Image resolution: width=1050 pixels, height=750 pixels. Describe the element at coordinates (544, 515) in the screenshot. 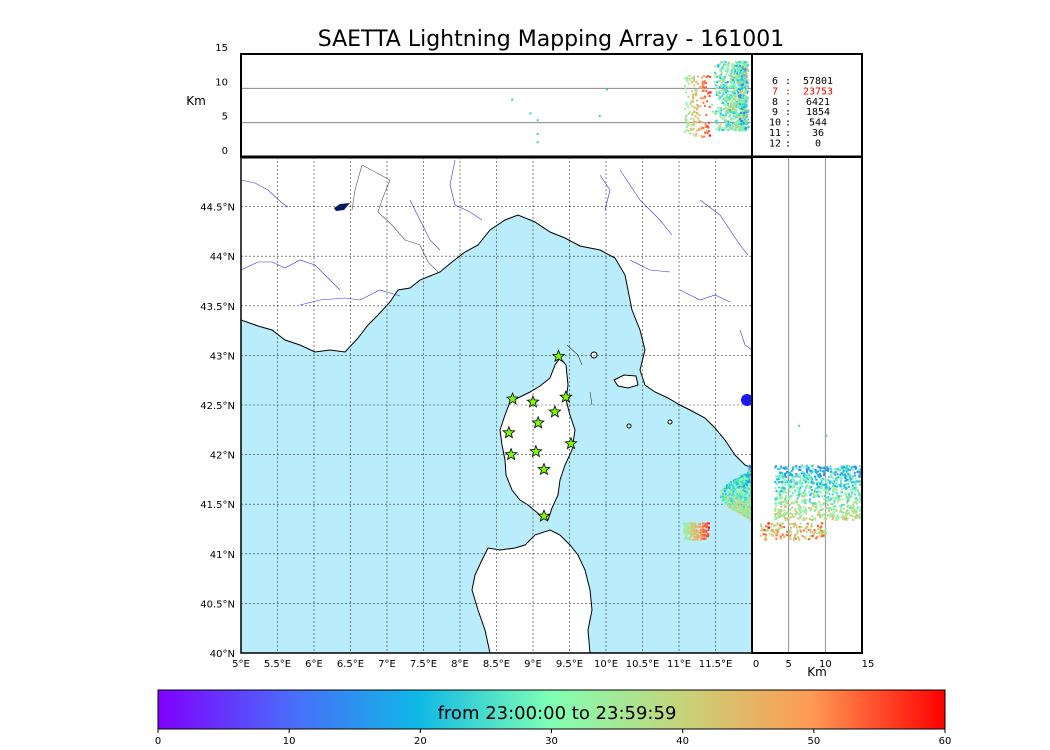

I see `station-star-icon` at that location.